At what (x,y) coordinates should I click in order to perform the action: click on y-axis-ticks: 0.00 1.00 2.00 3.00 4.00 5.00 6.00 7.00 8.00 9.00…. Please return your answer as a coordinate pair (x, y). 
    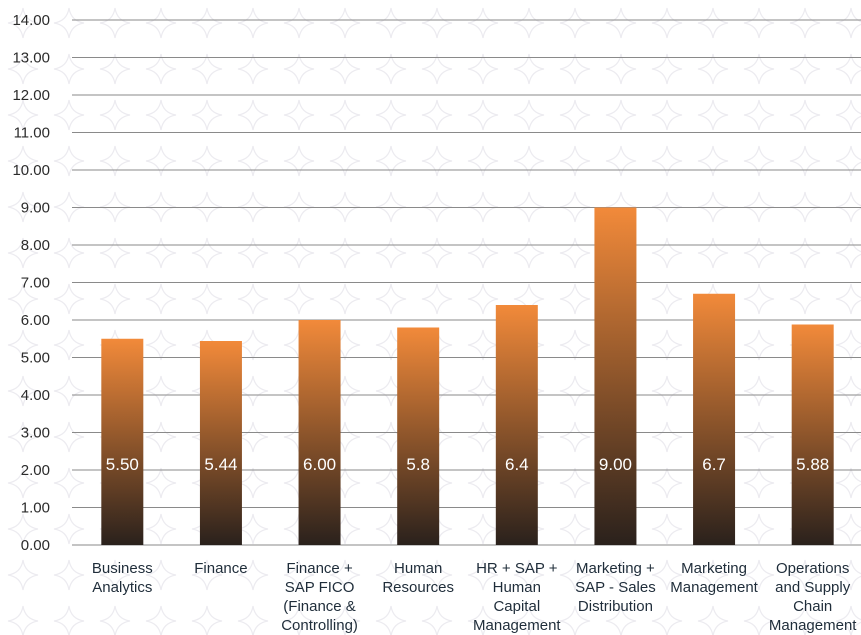
    Looking at the image, I should click on (31, 283).